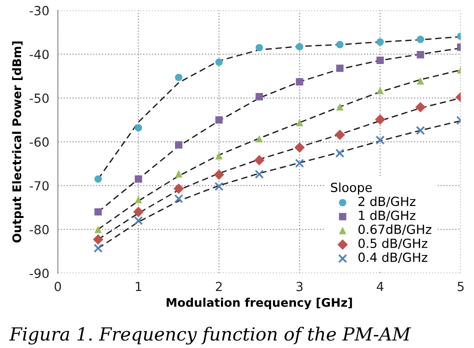 Image resolution: width=474 pixels, height=348 pixels. Describe the element at coordinates (299, 287) in the screenshot. I see `x-tick-label: 3` at that location.